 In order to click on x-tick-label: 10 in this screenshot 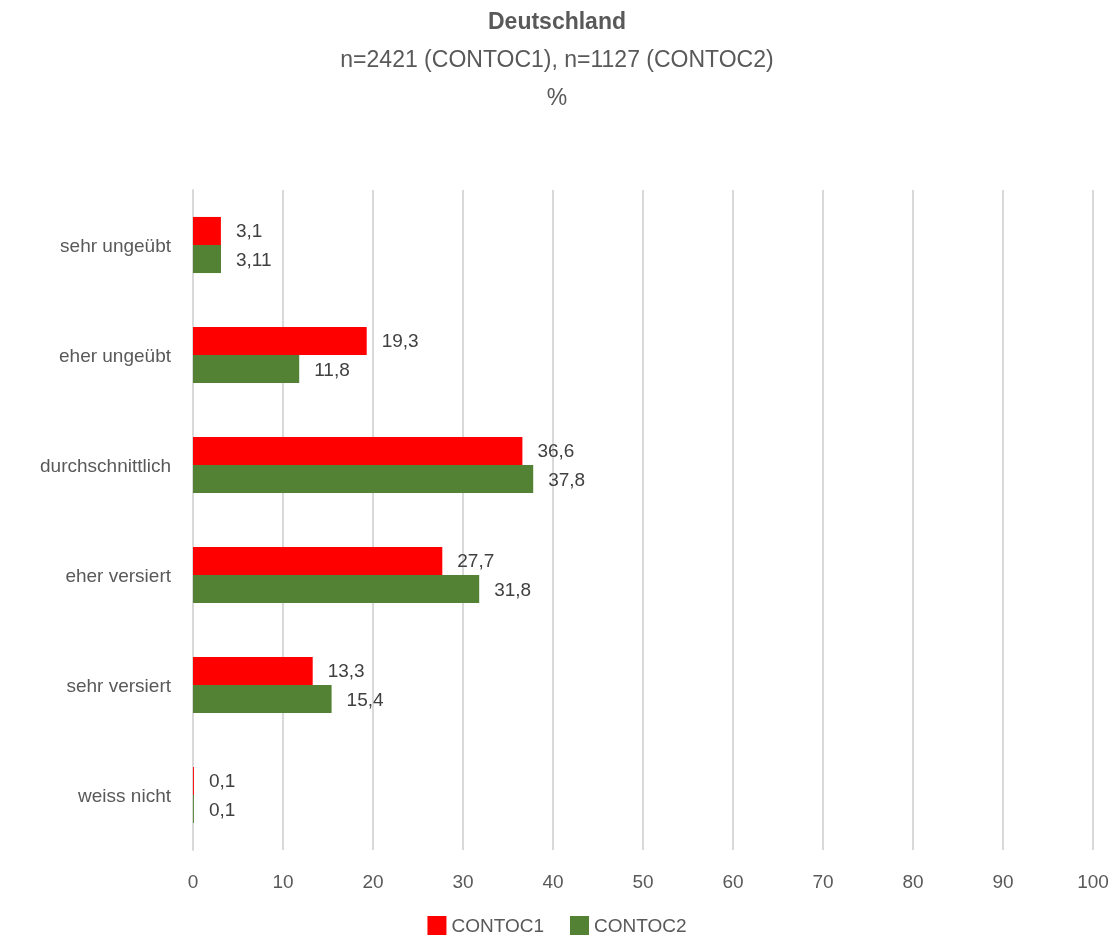, I will do `click(283, 881)`.